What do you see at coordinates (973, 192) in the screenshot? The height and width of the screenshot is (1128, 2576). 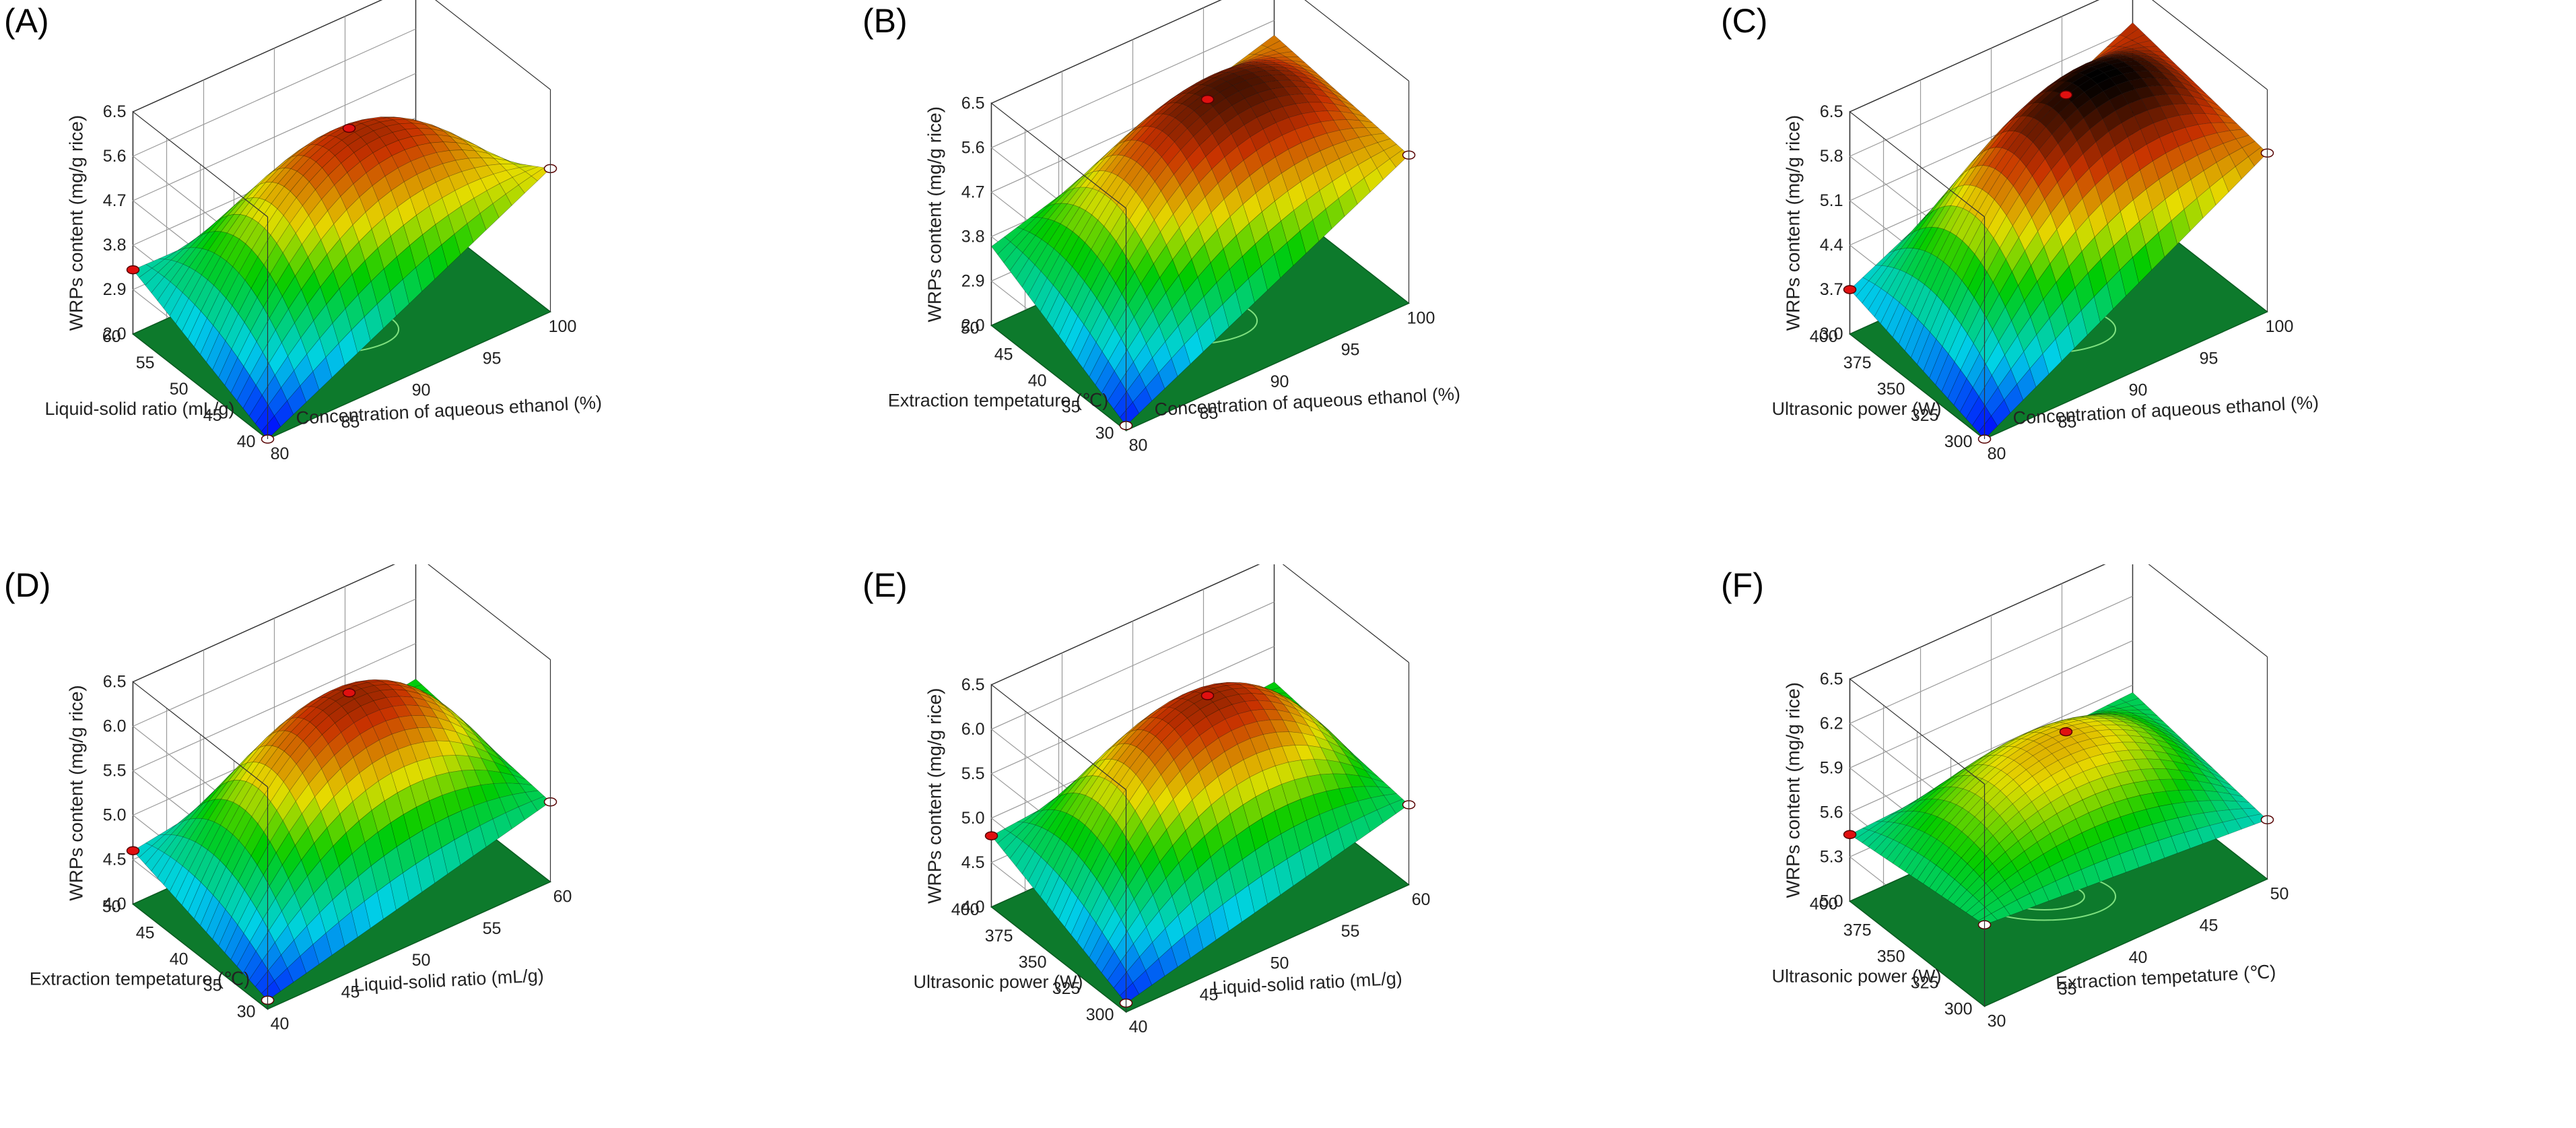 I see `z-tick-label: 4.7` at bounding box center [973, 192].